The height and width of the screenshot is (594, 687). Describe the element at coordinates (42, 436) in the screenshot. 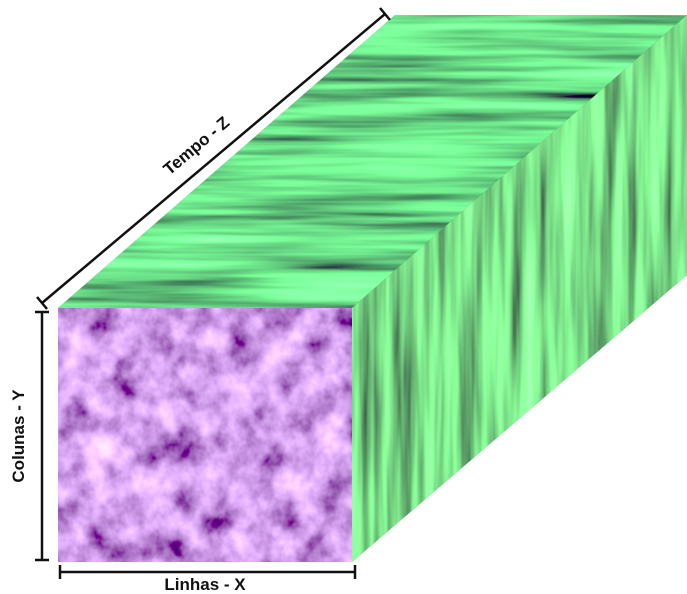

I see `y-axis` at that location.